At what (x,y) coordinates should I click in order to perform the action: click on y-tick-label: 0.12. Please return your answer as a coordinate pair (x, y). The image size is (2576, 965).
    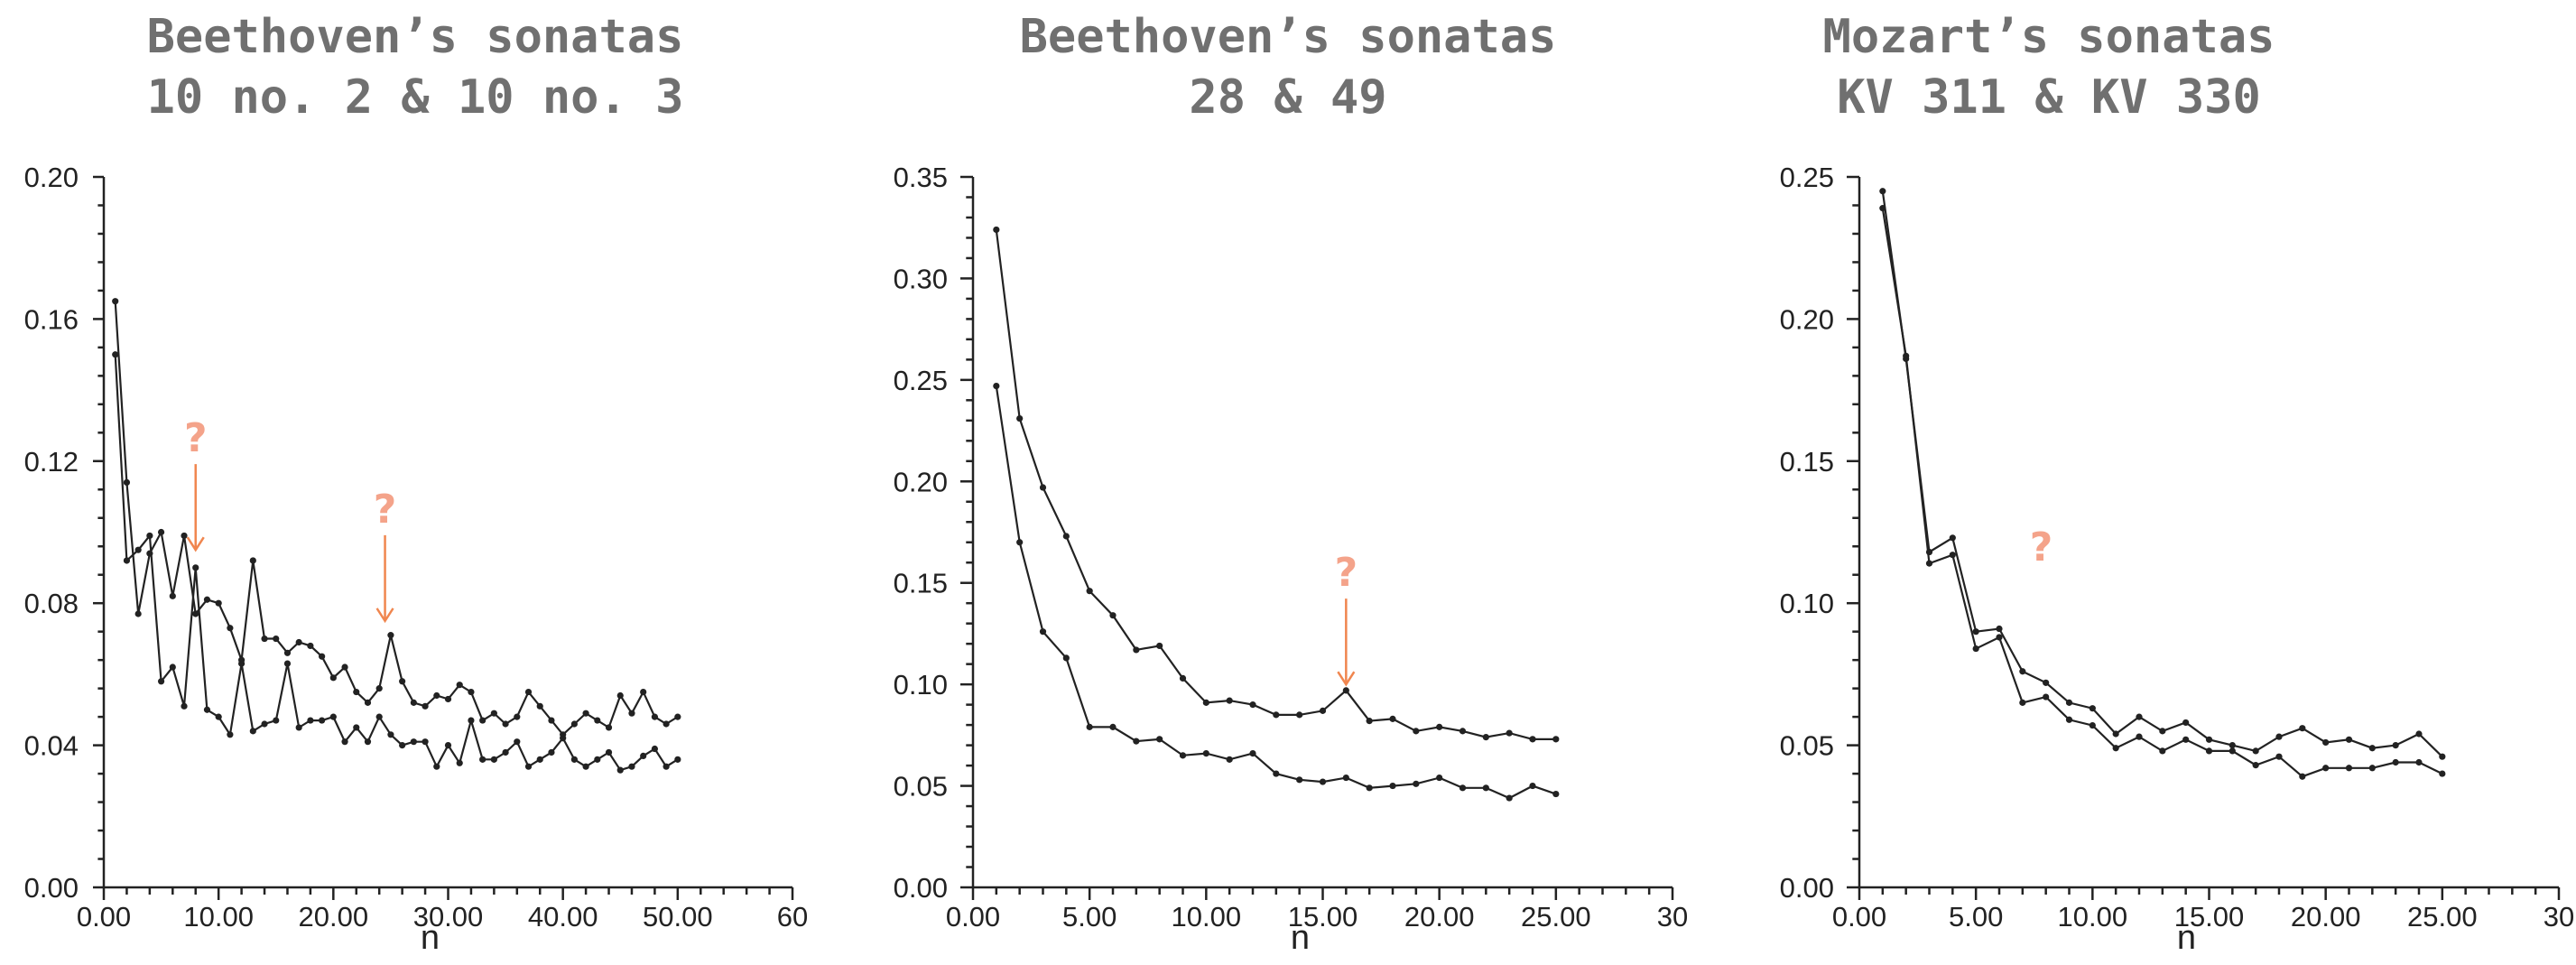
    Looking at the image, I should click on (51, 462).